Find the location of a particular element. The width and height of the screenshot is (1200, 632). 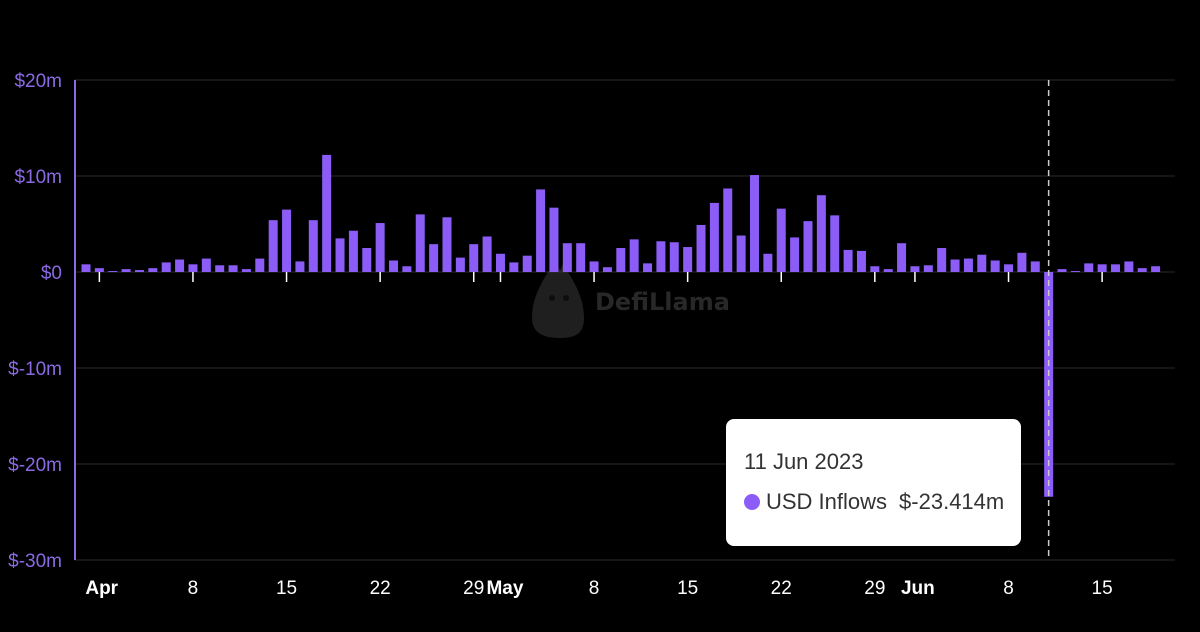

watermark: DefiLlama is located at coordinates (631, 300).